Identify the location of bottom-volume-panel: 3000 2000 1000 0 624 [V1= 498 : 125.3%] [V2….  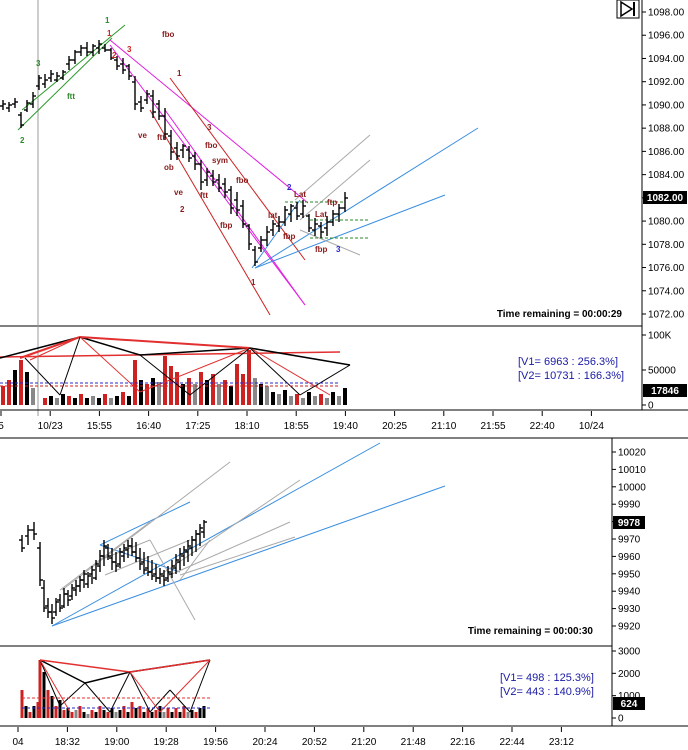
(344, 687).